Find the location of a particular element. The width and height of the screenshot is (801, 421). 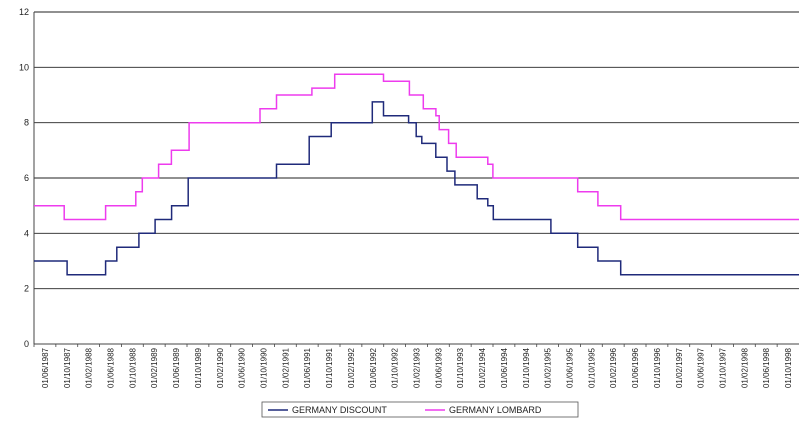

x-tick-label: 01/02/1992 is located at coordinates (351, 367).